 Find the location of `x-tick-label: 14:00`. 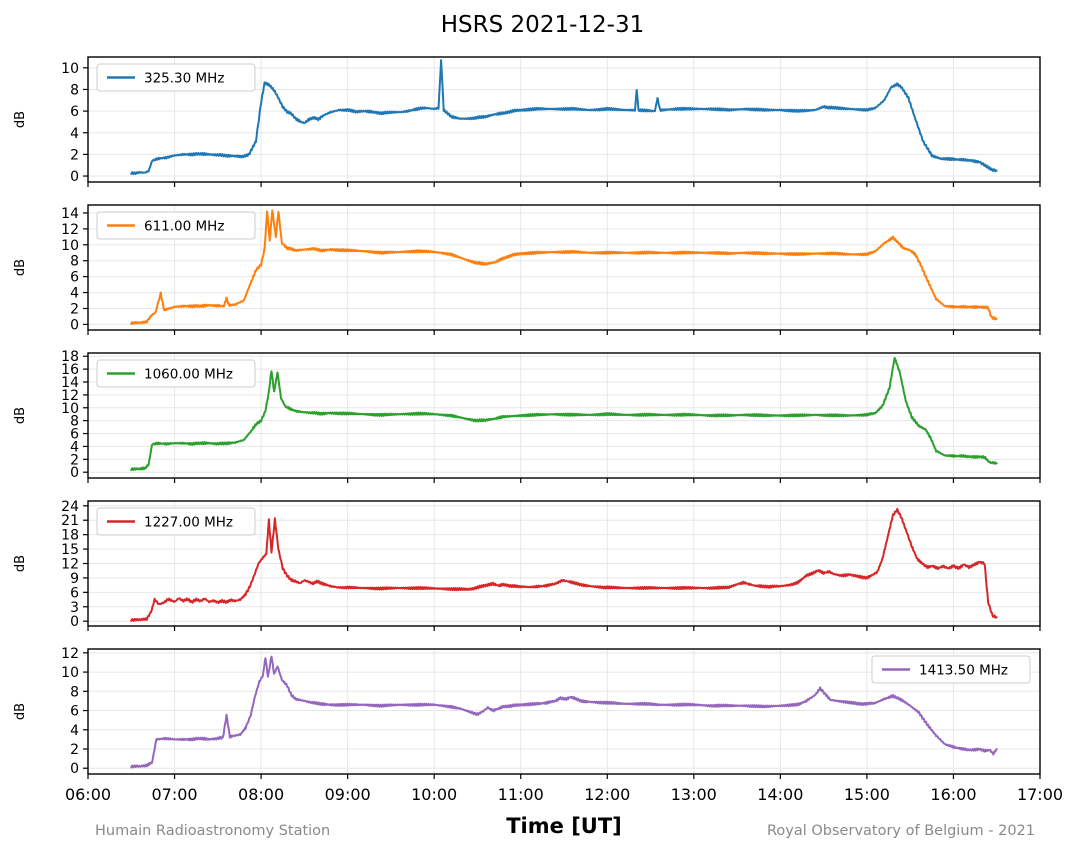

x-tick-label: 14:00 is located at coordinates (780, 794).